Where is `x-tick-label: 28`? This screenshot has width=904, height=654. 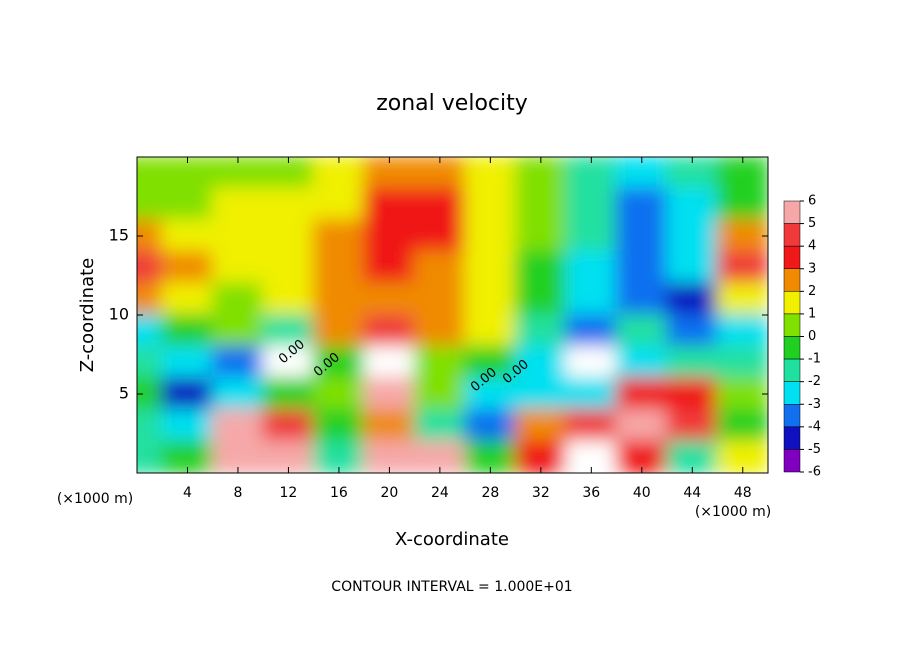 x-tick-label: 28 is located at coordinates (490, 493).